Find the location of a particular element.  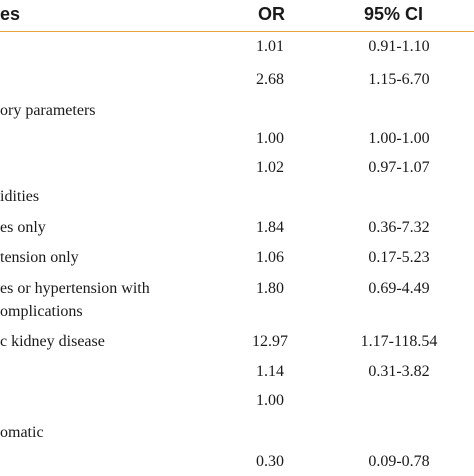

row-ci: 1.00-1.00 is located at coordinates (399, 138).